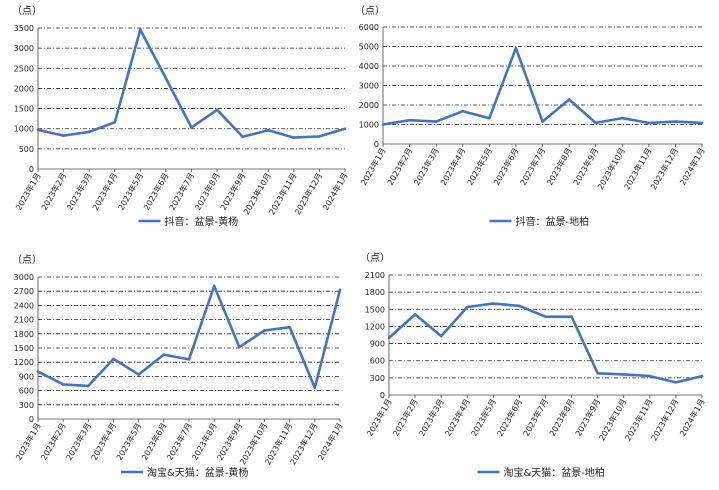 This screenshot has height=490, width=719. What do you see at coordinates (509, 417) in the screenshot?
I see `x-tick-label: 2023年6月` at bounding box center [509, 417].